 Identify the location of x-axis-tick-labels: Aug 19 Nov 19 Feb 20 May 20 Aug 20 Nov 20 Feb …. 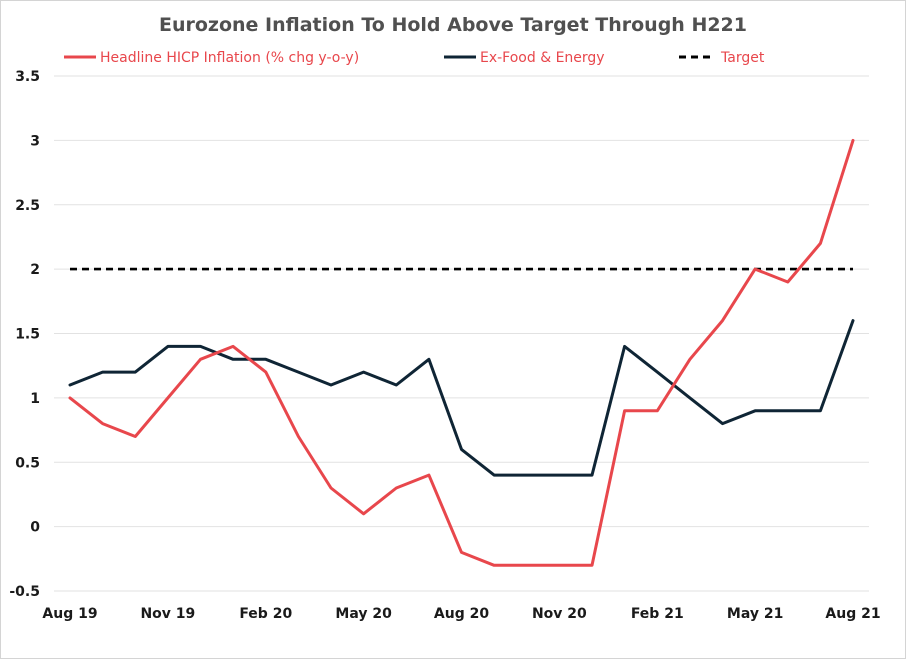
(461, 614).